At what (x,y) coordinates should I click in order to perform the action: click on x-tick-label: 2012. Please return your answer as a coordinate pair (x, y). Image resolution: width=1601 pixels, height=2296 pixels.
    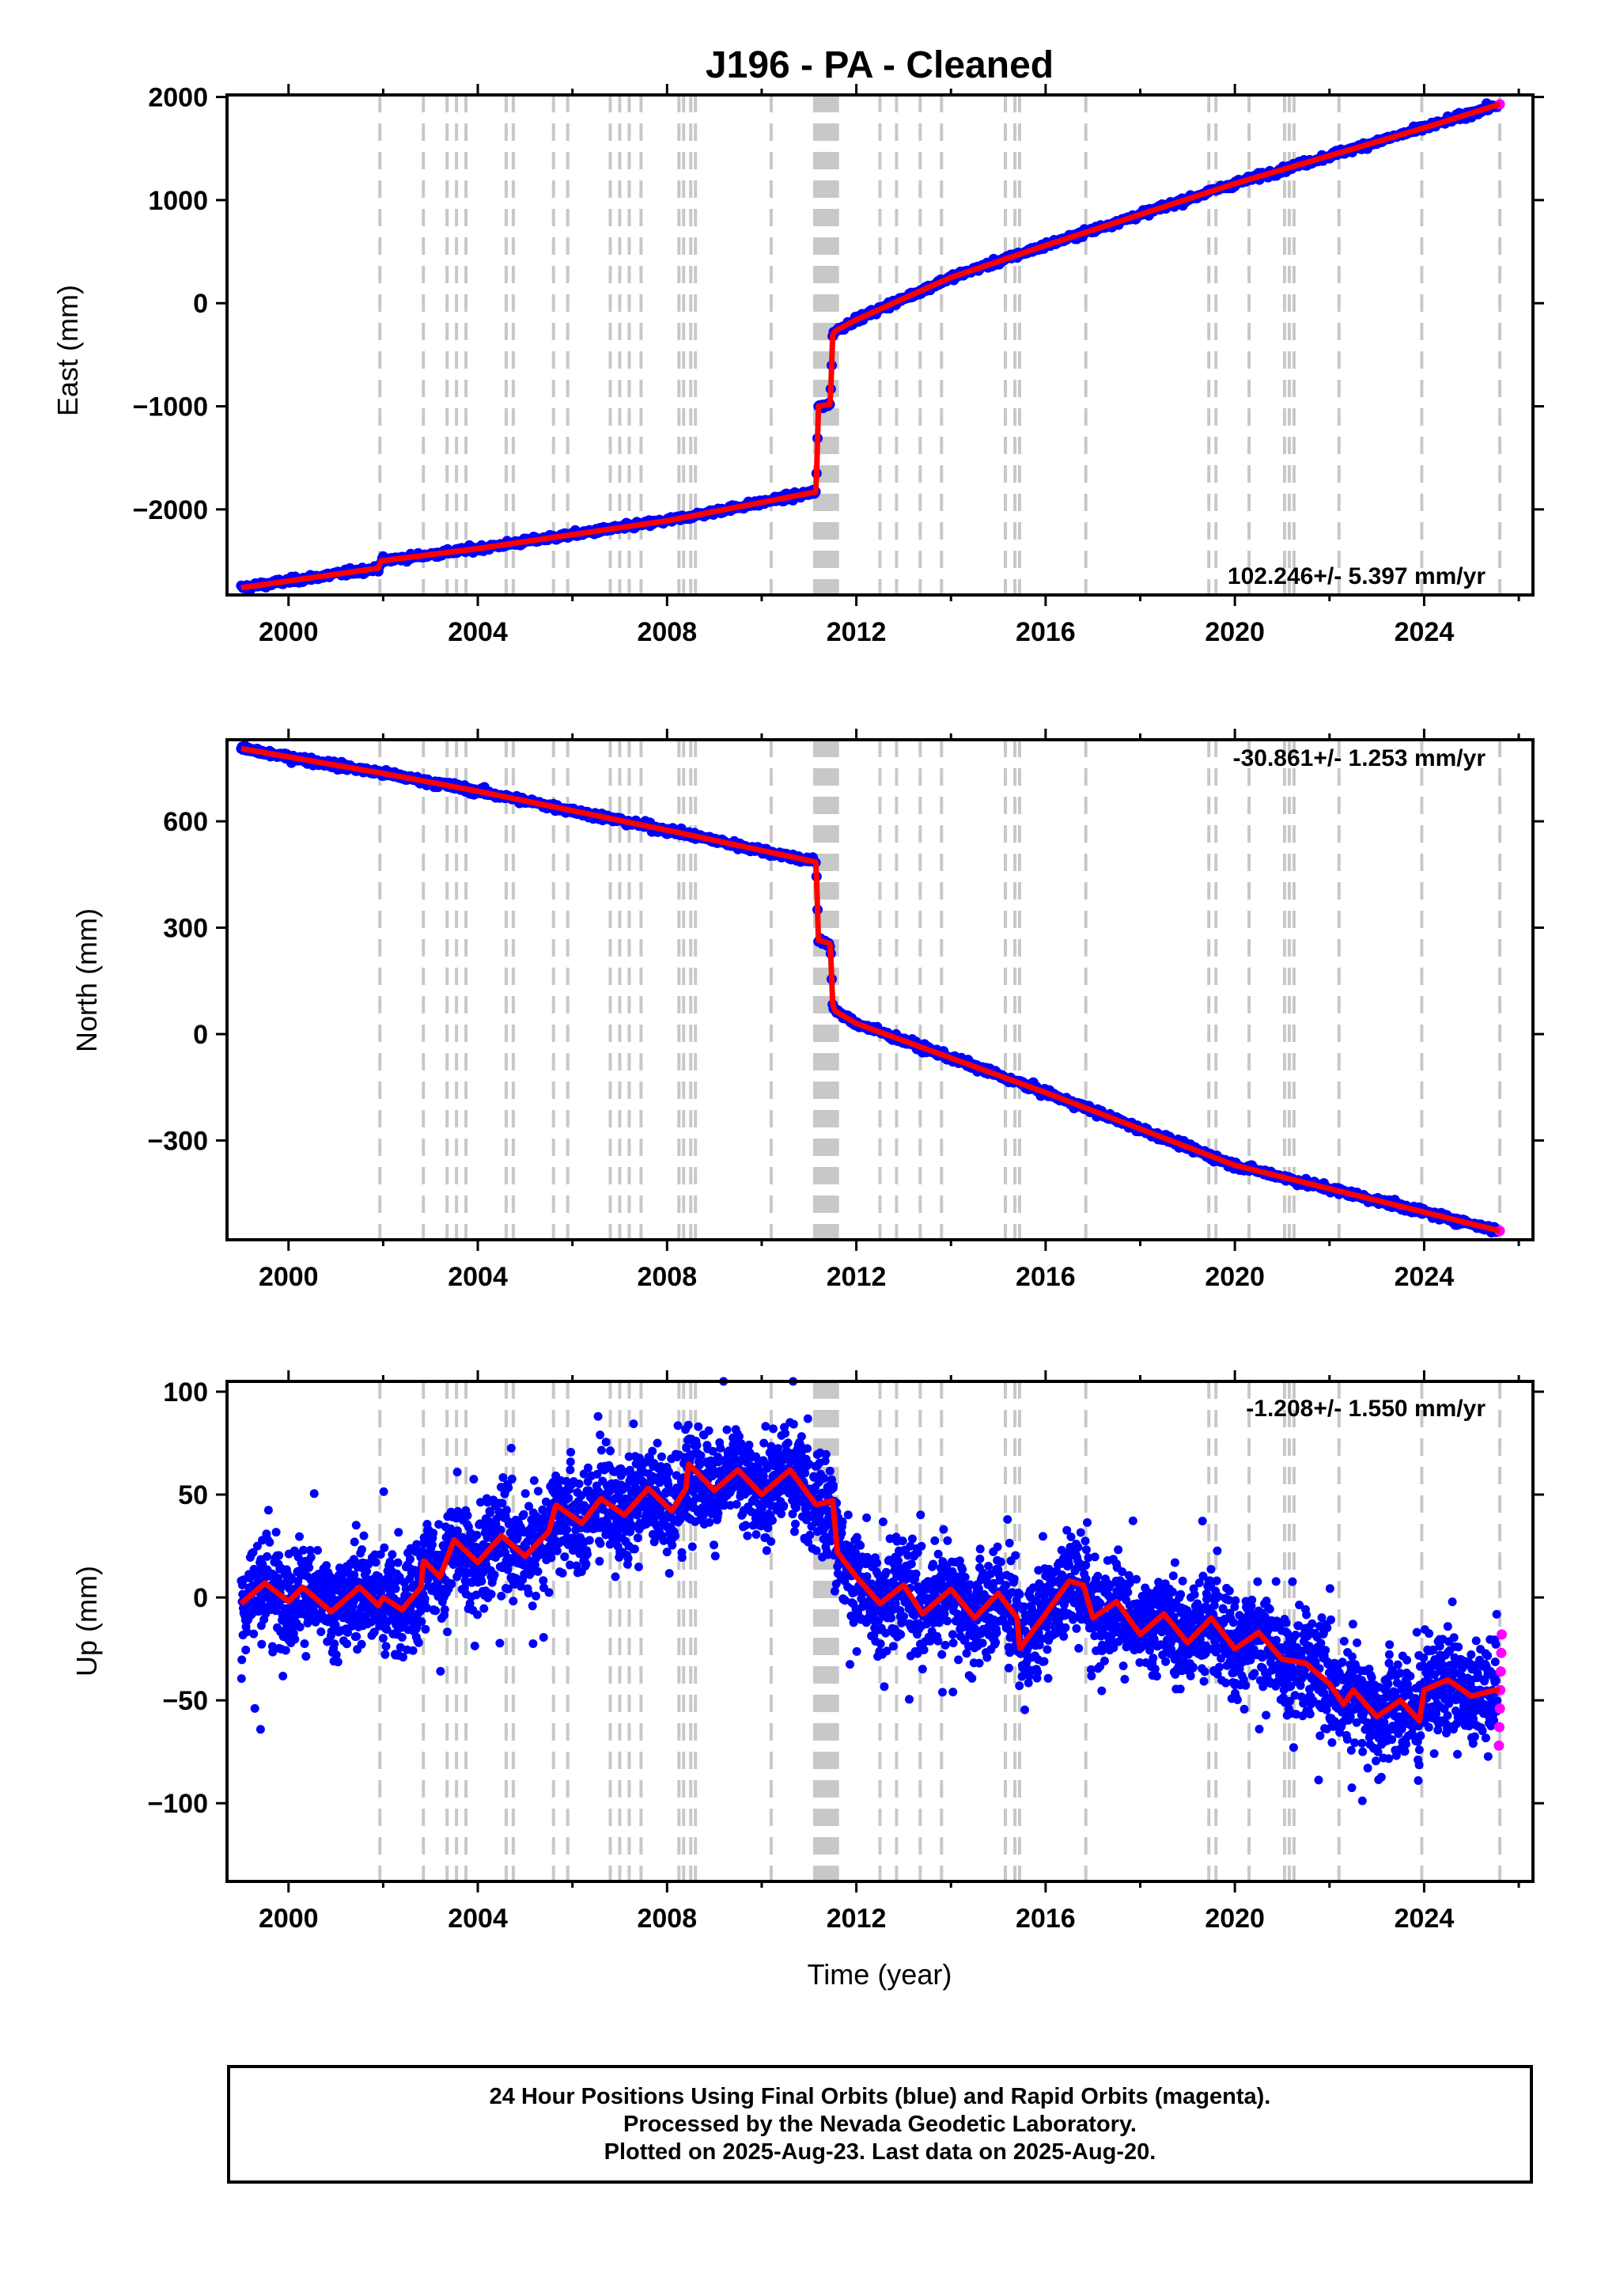
    Looking at the image, I should click on (857, 632).